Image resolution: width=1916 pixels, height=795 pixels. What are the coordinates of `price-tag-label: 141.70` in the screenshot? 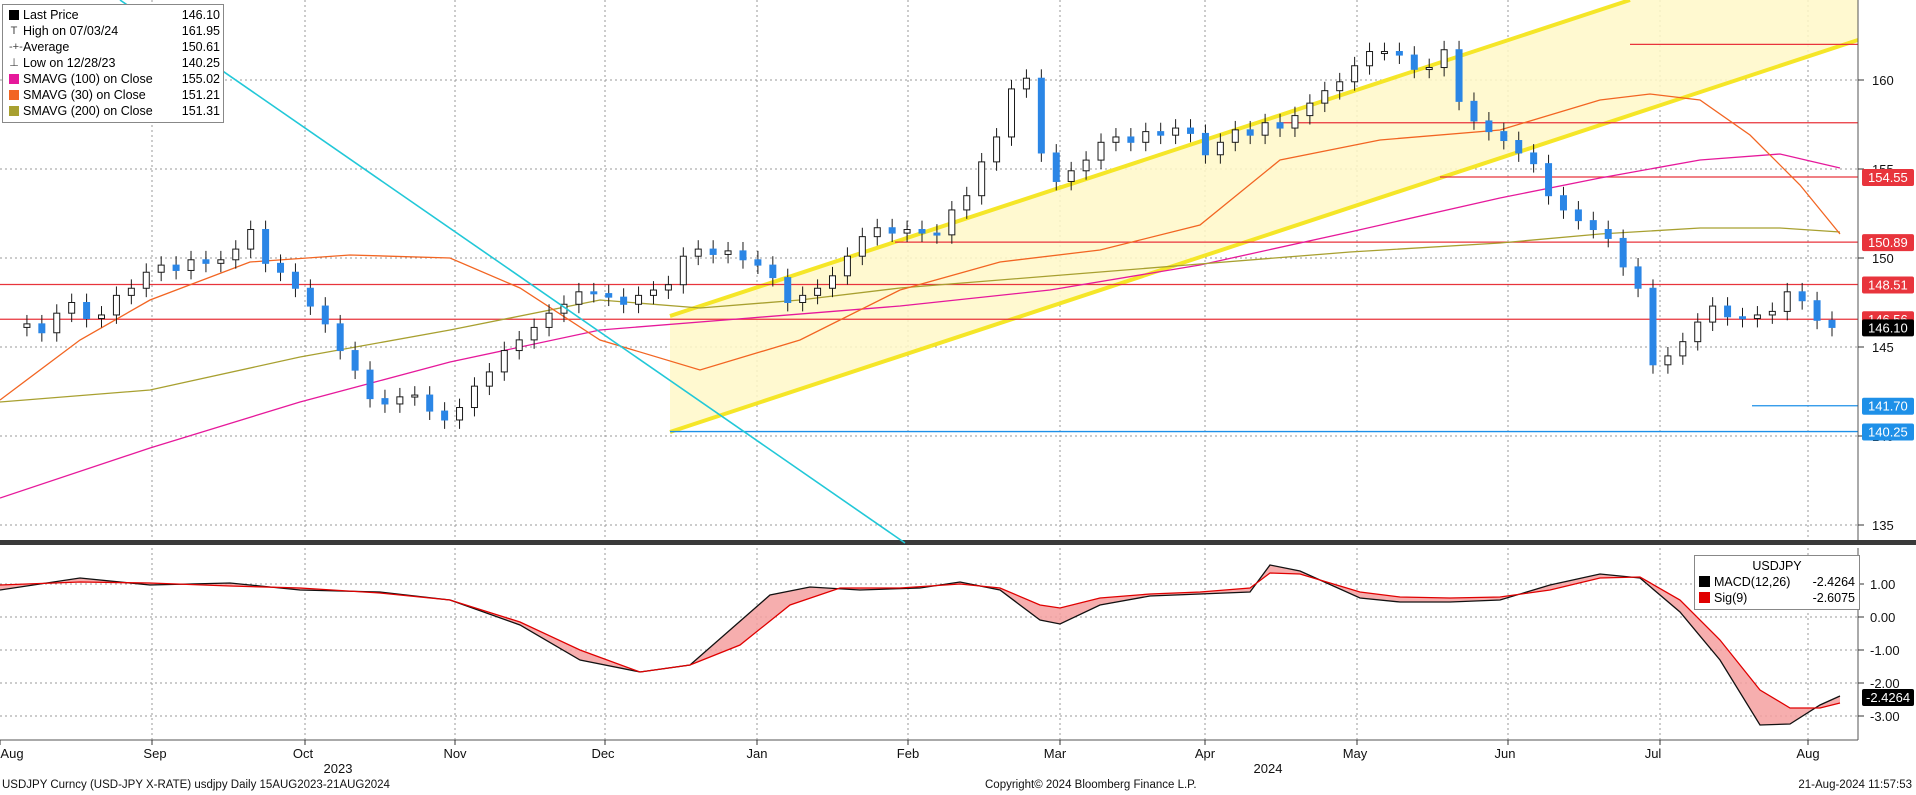 It's located at (1888, 406).